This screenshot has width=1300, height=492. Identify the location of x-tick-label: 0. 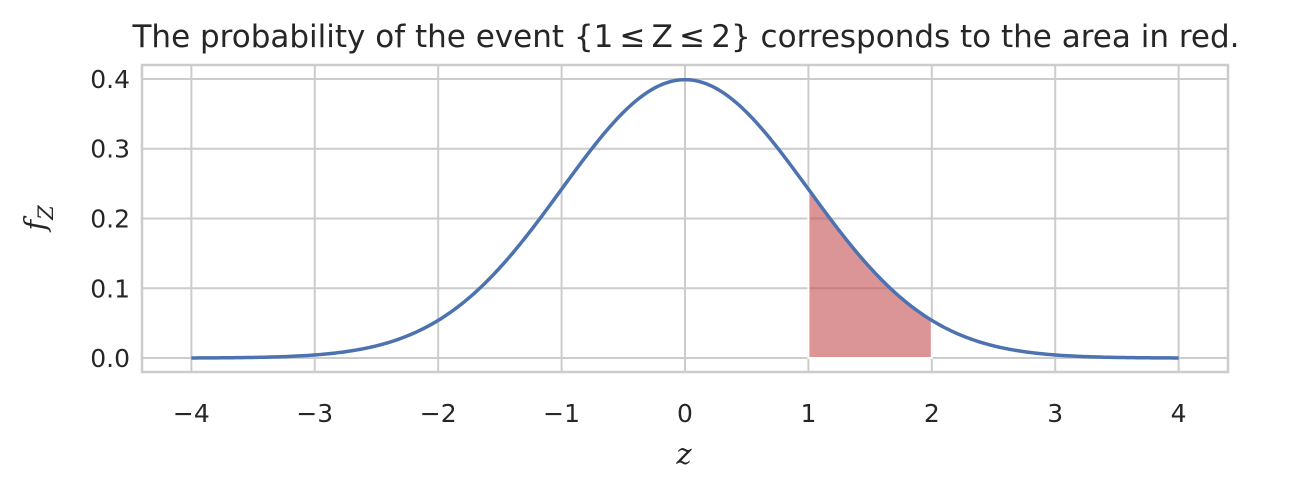
(685, 413).